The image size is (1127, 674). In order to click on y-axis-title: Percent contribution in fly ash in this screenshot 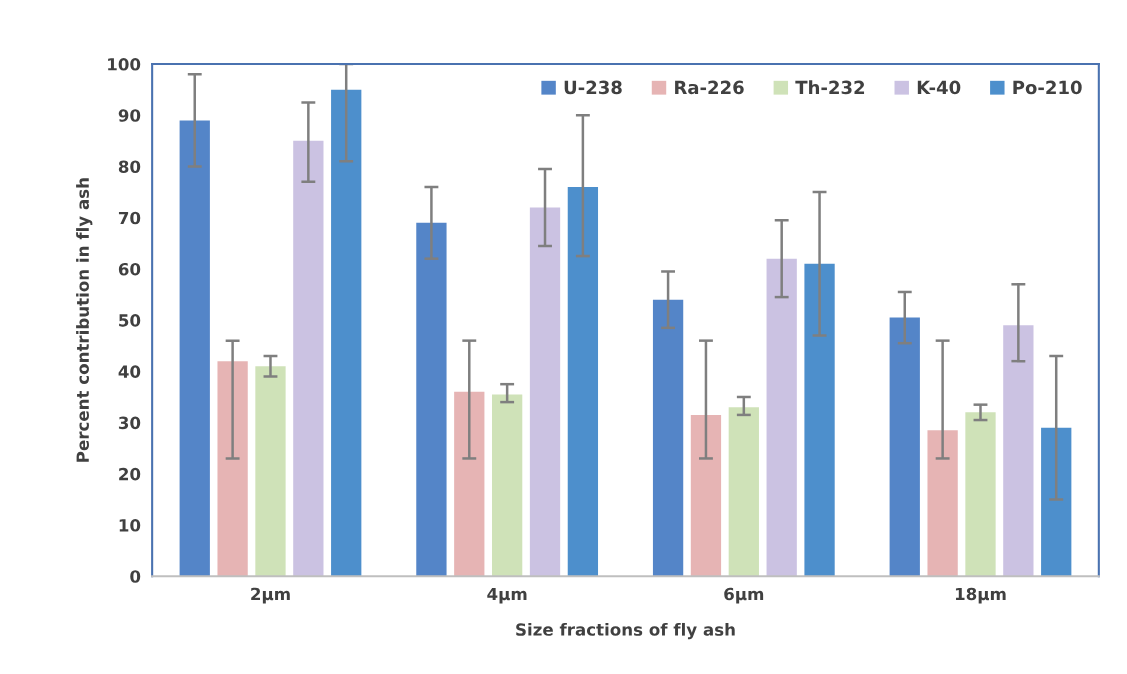, I will do `click(84, 320)`.